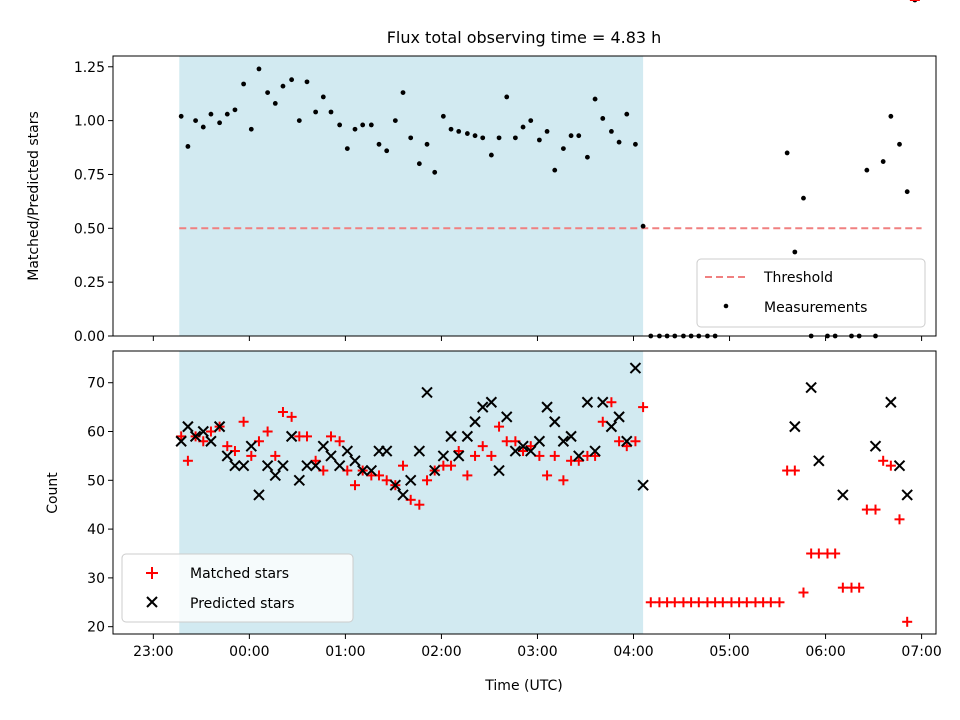 Image resolution: width=960 pixels, height=720 pixels. What do you see at coordinates (89, 283) in the screenshot?
I see `top-y-tick-label: 0.25` at bounding box center [89, 283].